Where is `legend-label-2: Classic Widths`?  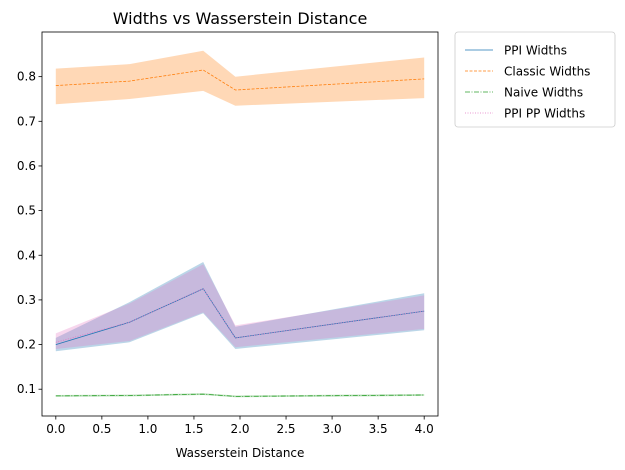
legend-label-2: Classic Widths is located at coordinates (547, 72).